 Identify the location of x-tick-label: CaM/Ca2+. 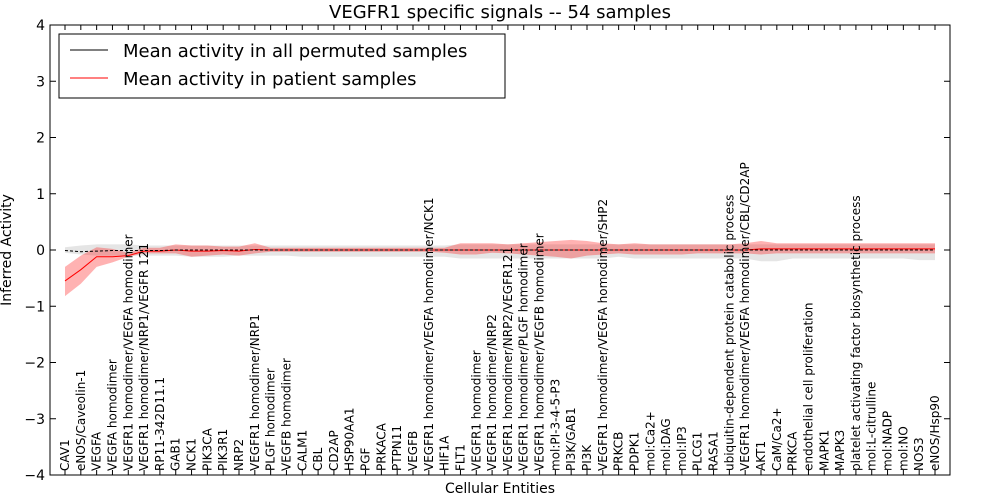
(777, 439).